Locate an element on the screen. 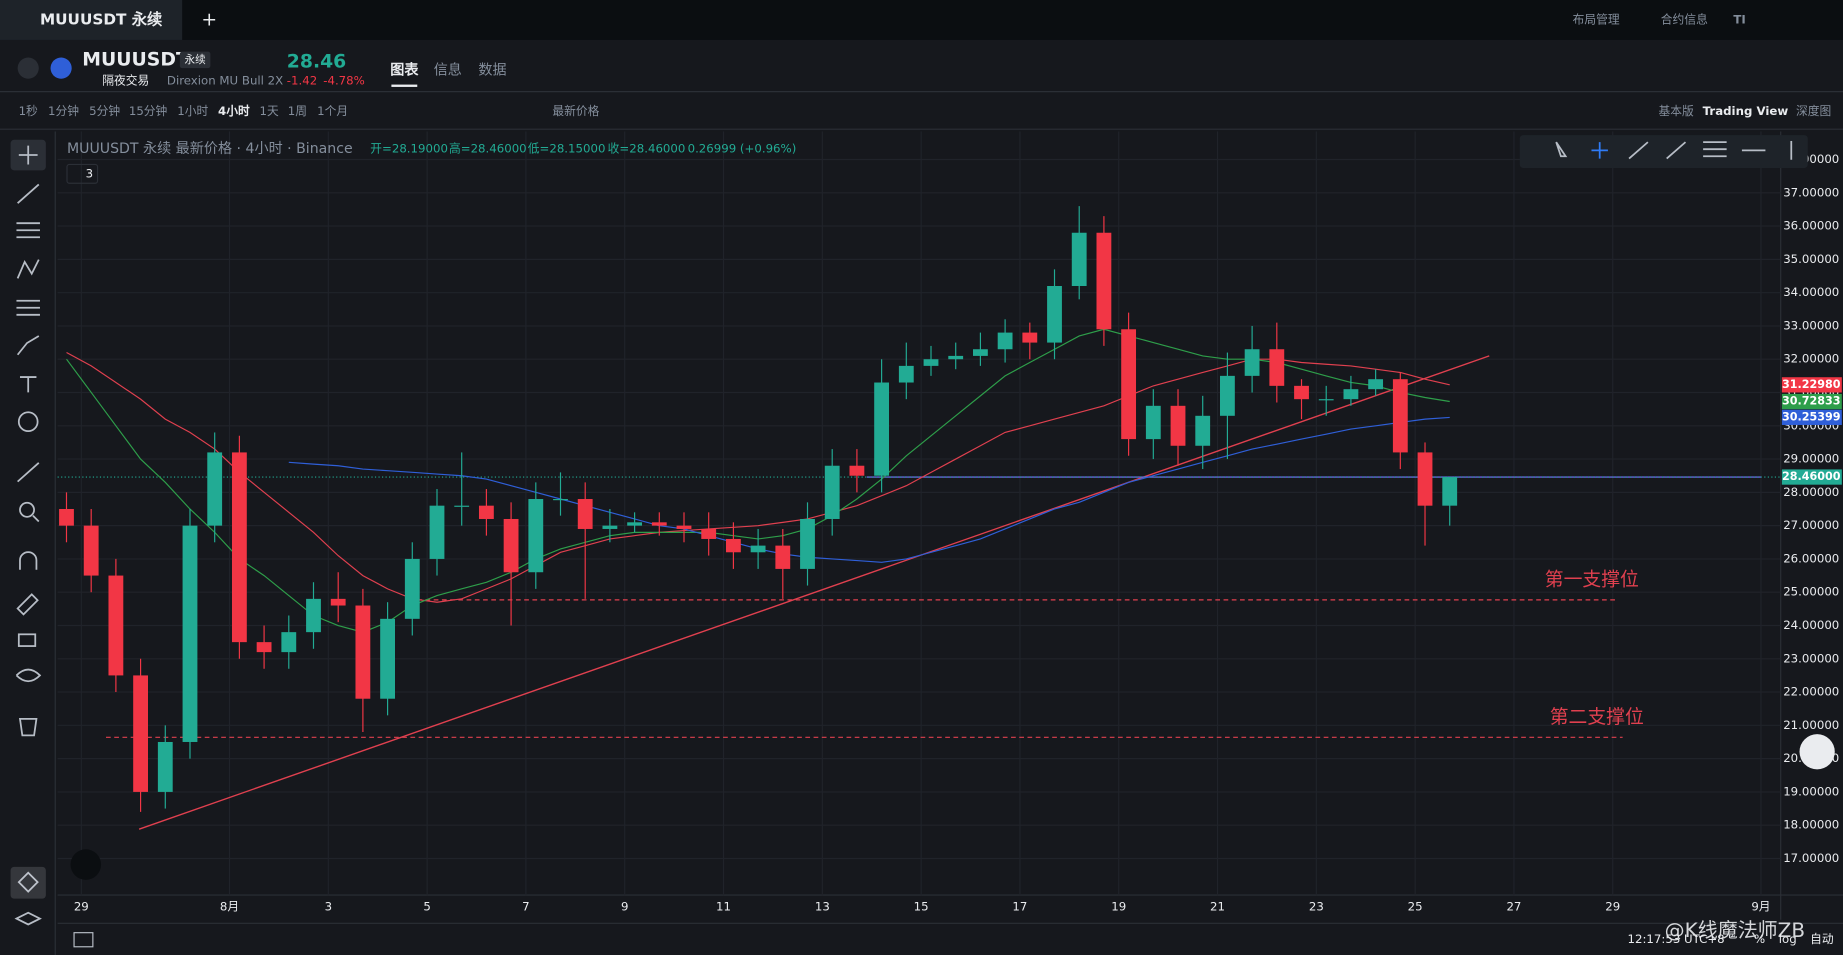 The height and width of the screenshot is (955, 1843). view-depth: 深度图 is located at coordinates (1813, 111).